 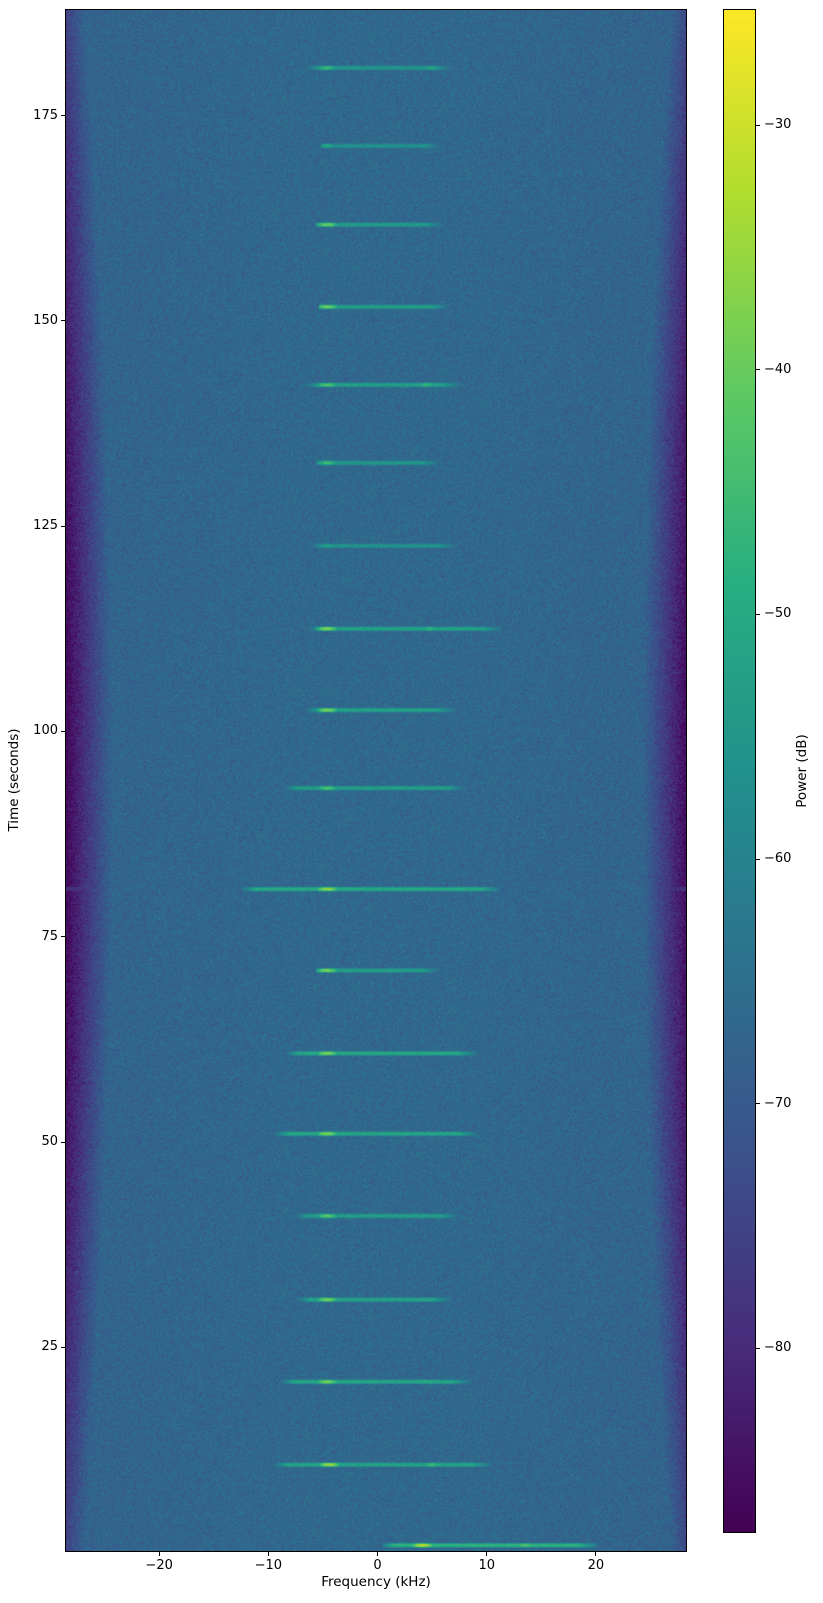 What do you see at coordinates (778, 859) in the screenshot?
I see `colorbar-tick-label: −60` at bounding box center [778, 859].